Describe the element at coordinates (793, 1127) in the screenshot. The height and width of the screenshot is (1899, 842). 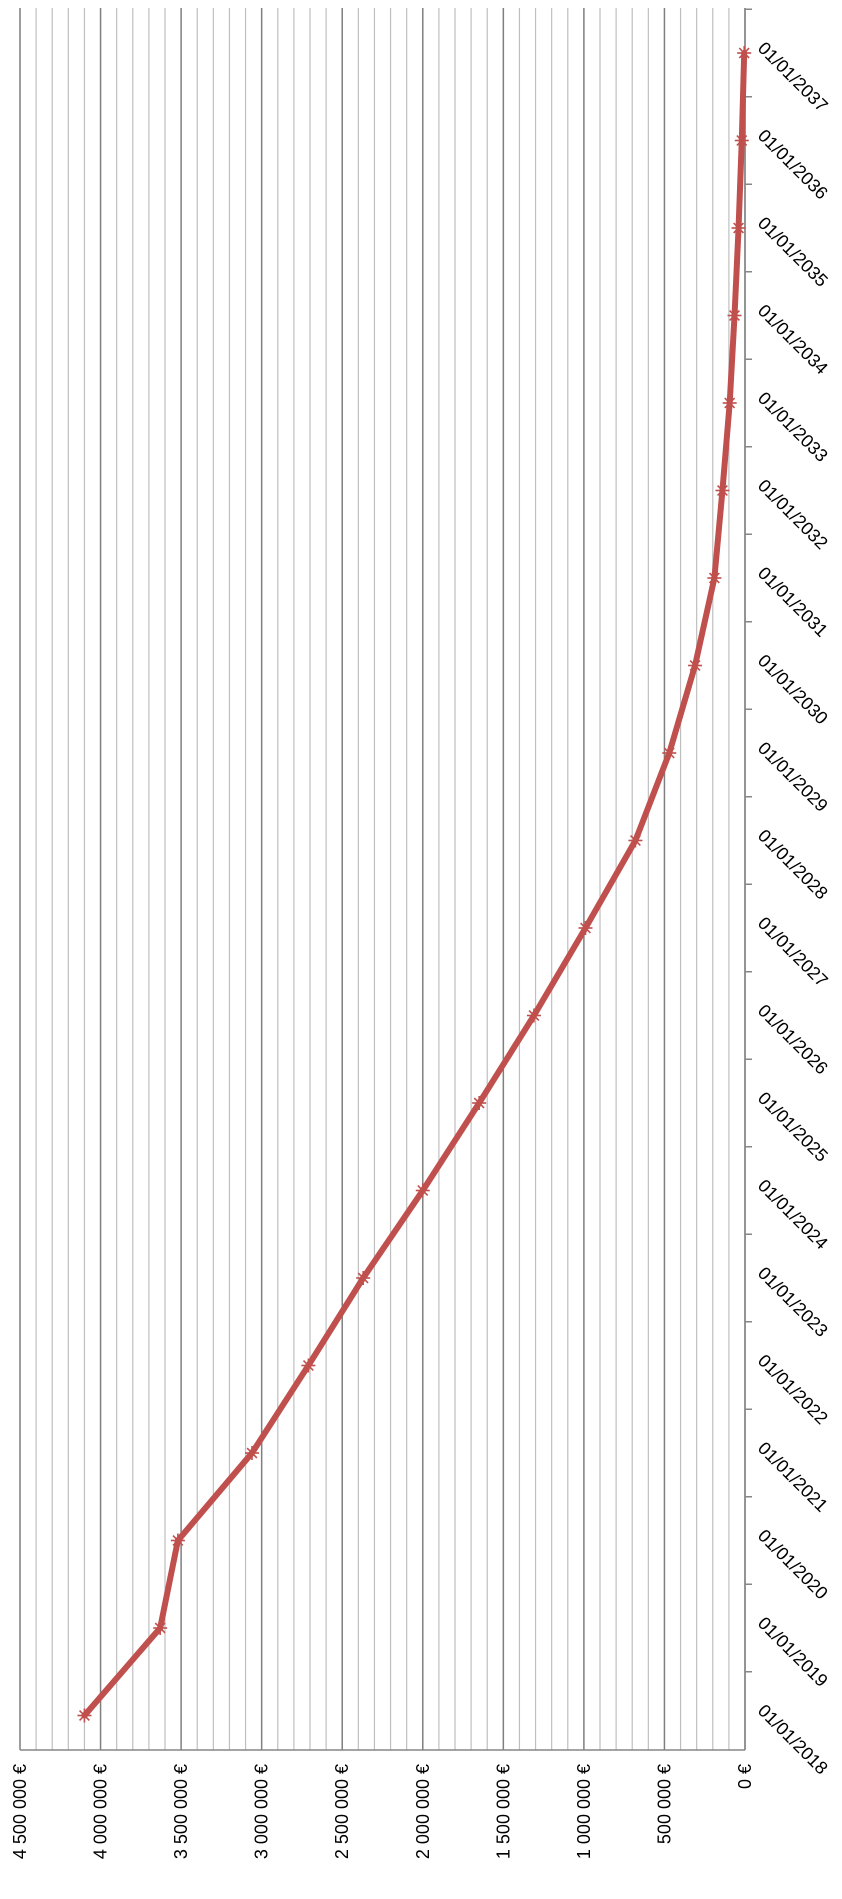
I see `category-tick-label: 01/01/2025` at that location.